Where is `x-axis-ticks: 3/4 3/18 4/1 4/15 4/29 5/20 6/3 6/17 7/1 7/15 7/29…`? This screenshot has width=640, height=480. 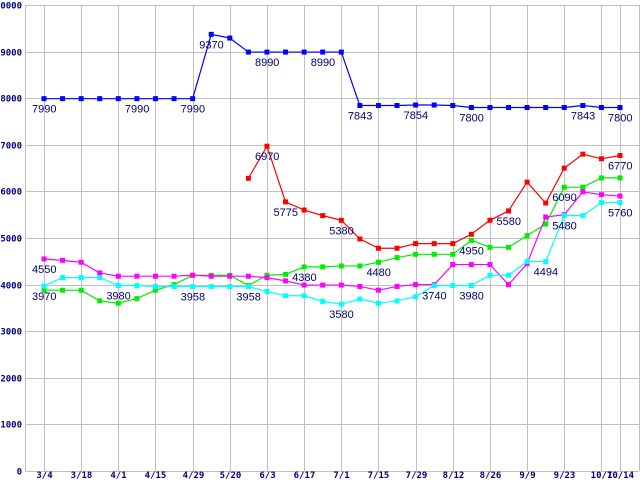
x-axis-ticks: 3/4 3/18 4/1 4/15 4/29 5/20 6/3 6/17 7/1 7/15 7/29… is located at coordinates (335, 475).